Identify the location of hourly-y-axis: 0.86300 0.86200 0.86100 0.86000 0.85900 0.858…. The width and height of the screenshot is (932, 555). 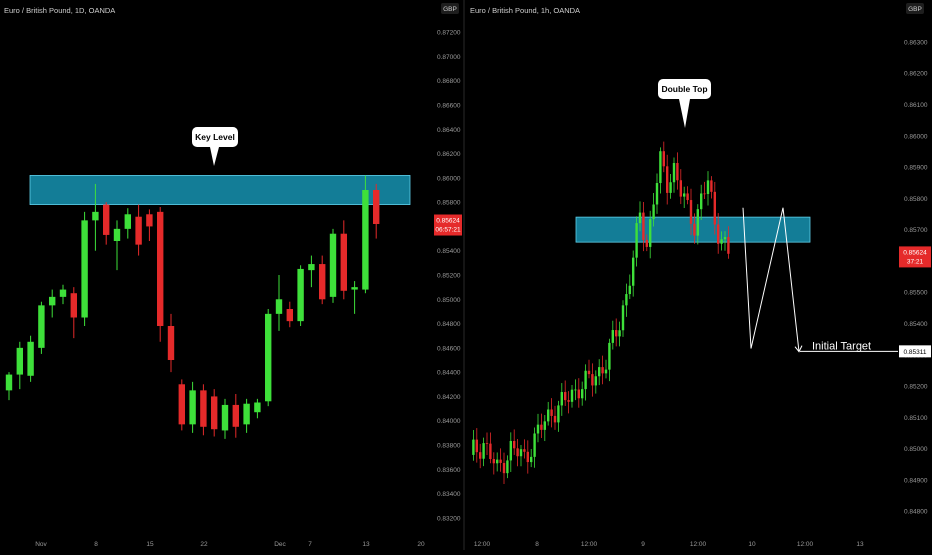
(916, 277).